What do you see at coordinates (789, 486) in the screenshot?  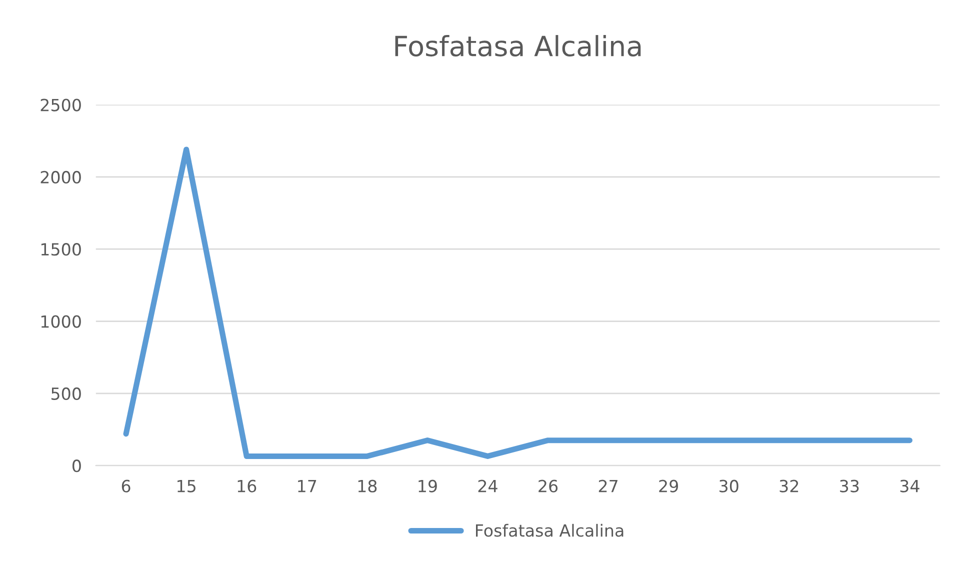 I see `x-tick-label: 32` at bounding box center [789, 486].